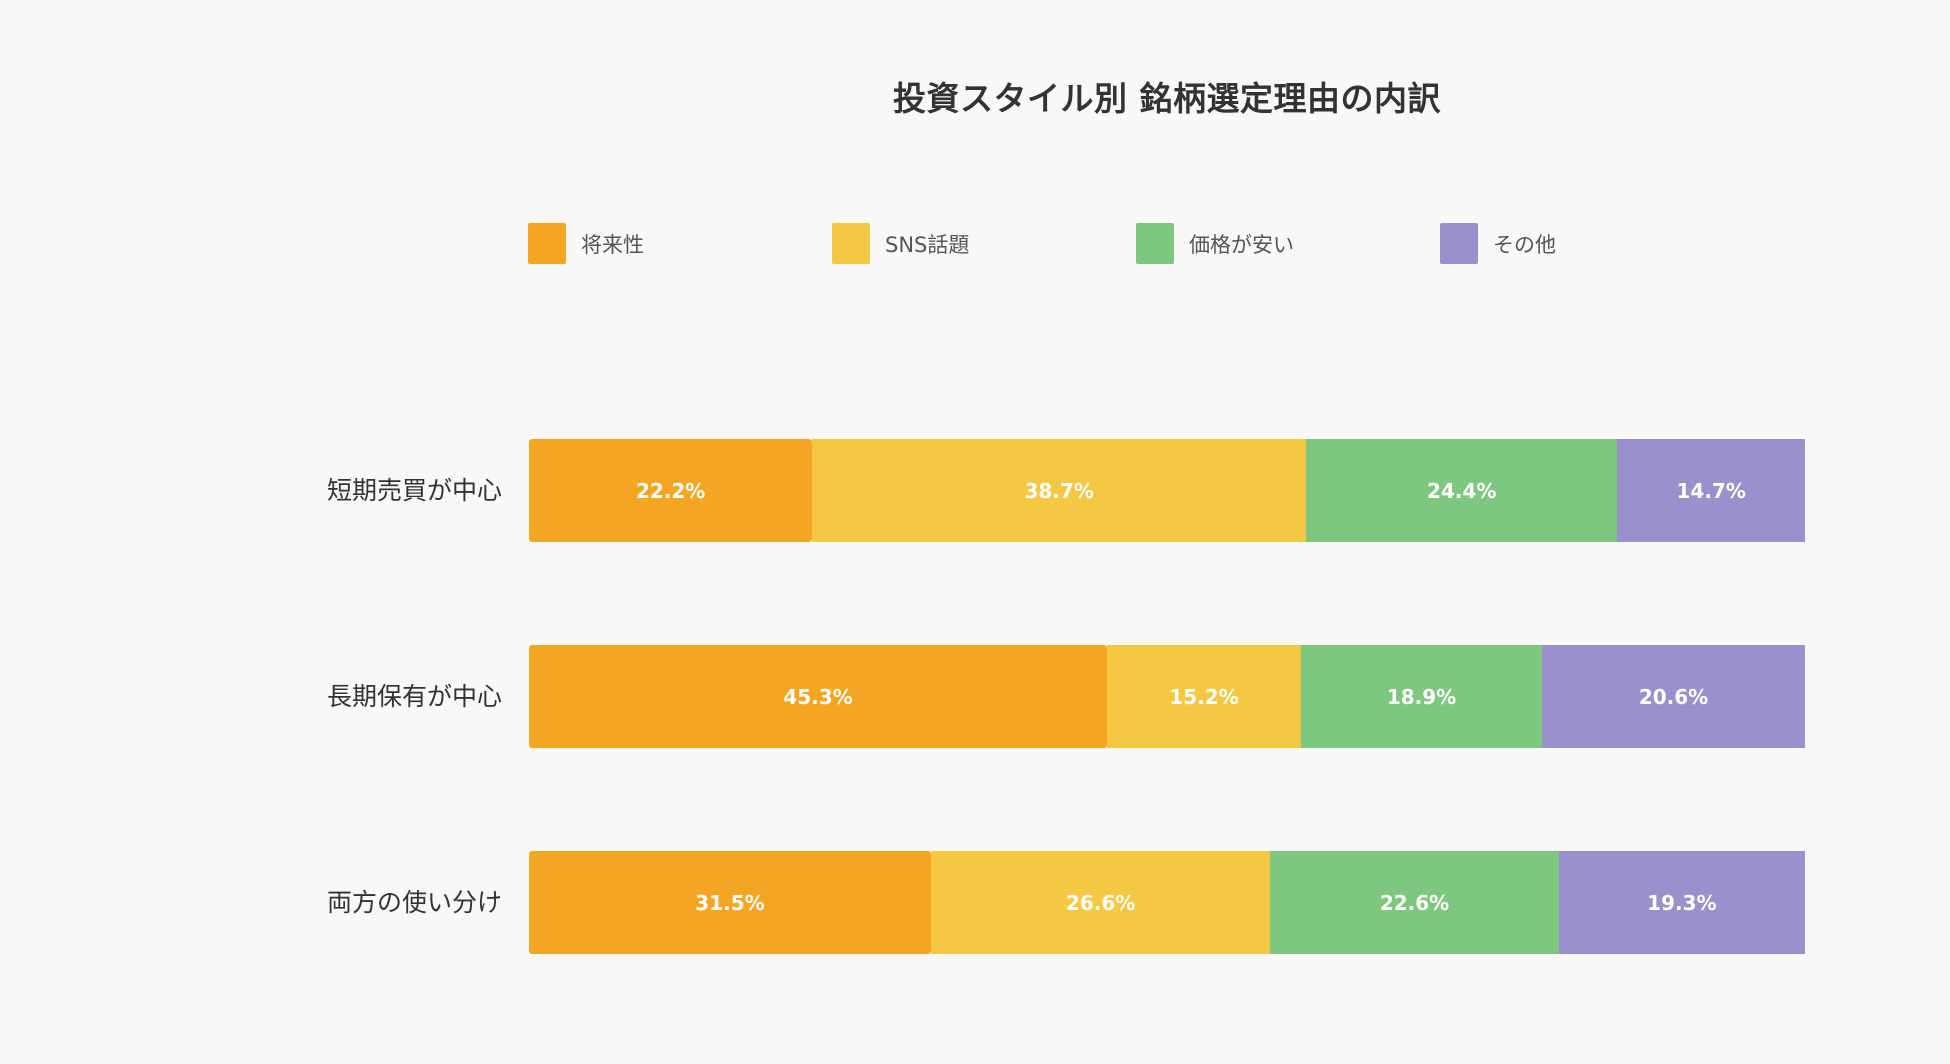 The image size is (1950, 1064). I want to click on bar-row-short-term: 短期売買が中心 22.2% 38.7% 24.4% 14.7%, so click(975, 490).